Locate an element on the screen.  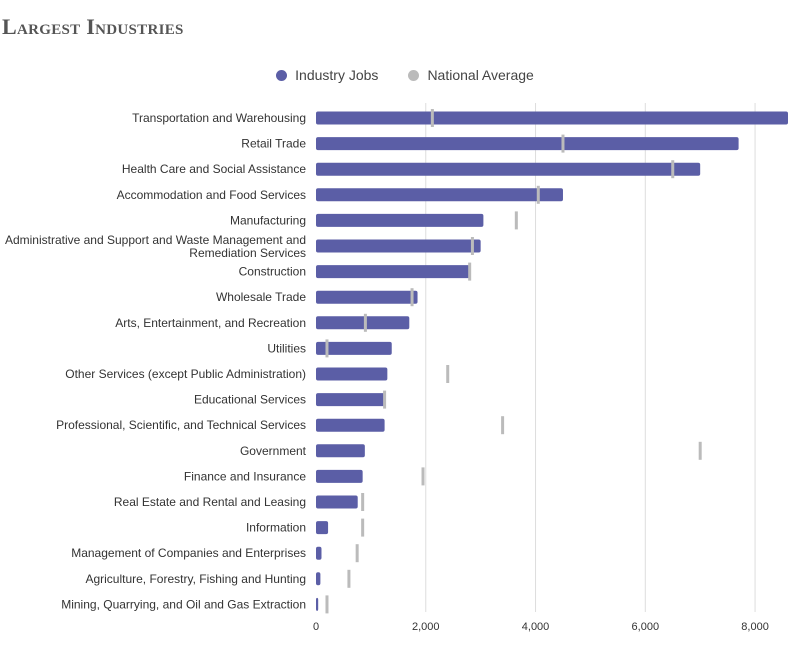
x-tick-label: 8,000 is located at coordinates (755, 627).